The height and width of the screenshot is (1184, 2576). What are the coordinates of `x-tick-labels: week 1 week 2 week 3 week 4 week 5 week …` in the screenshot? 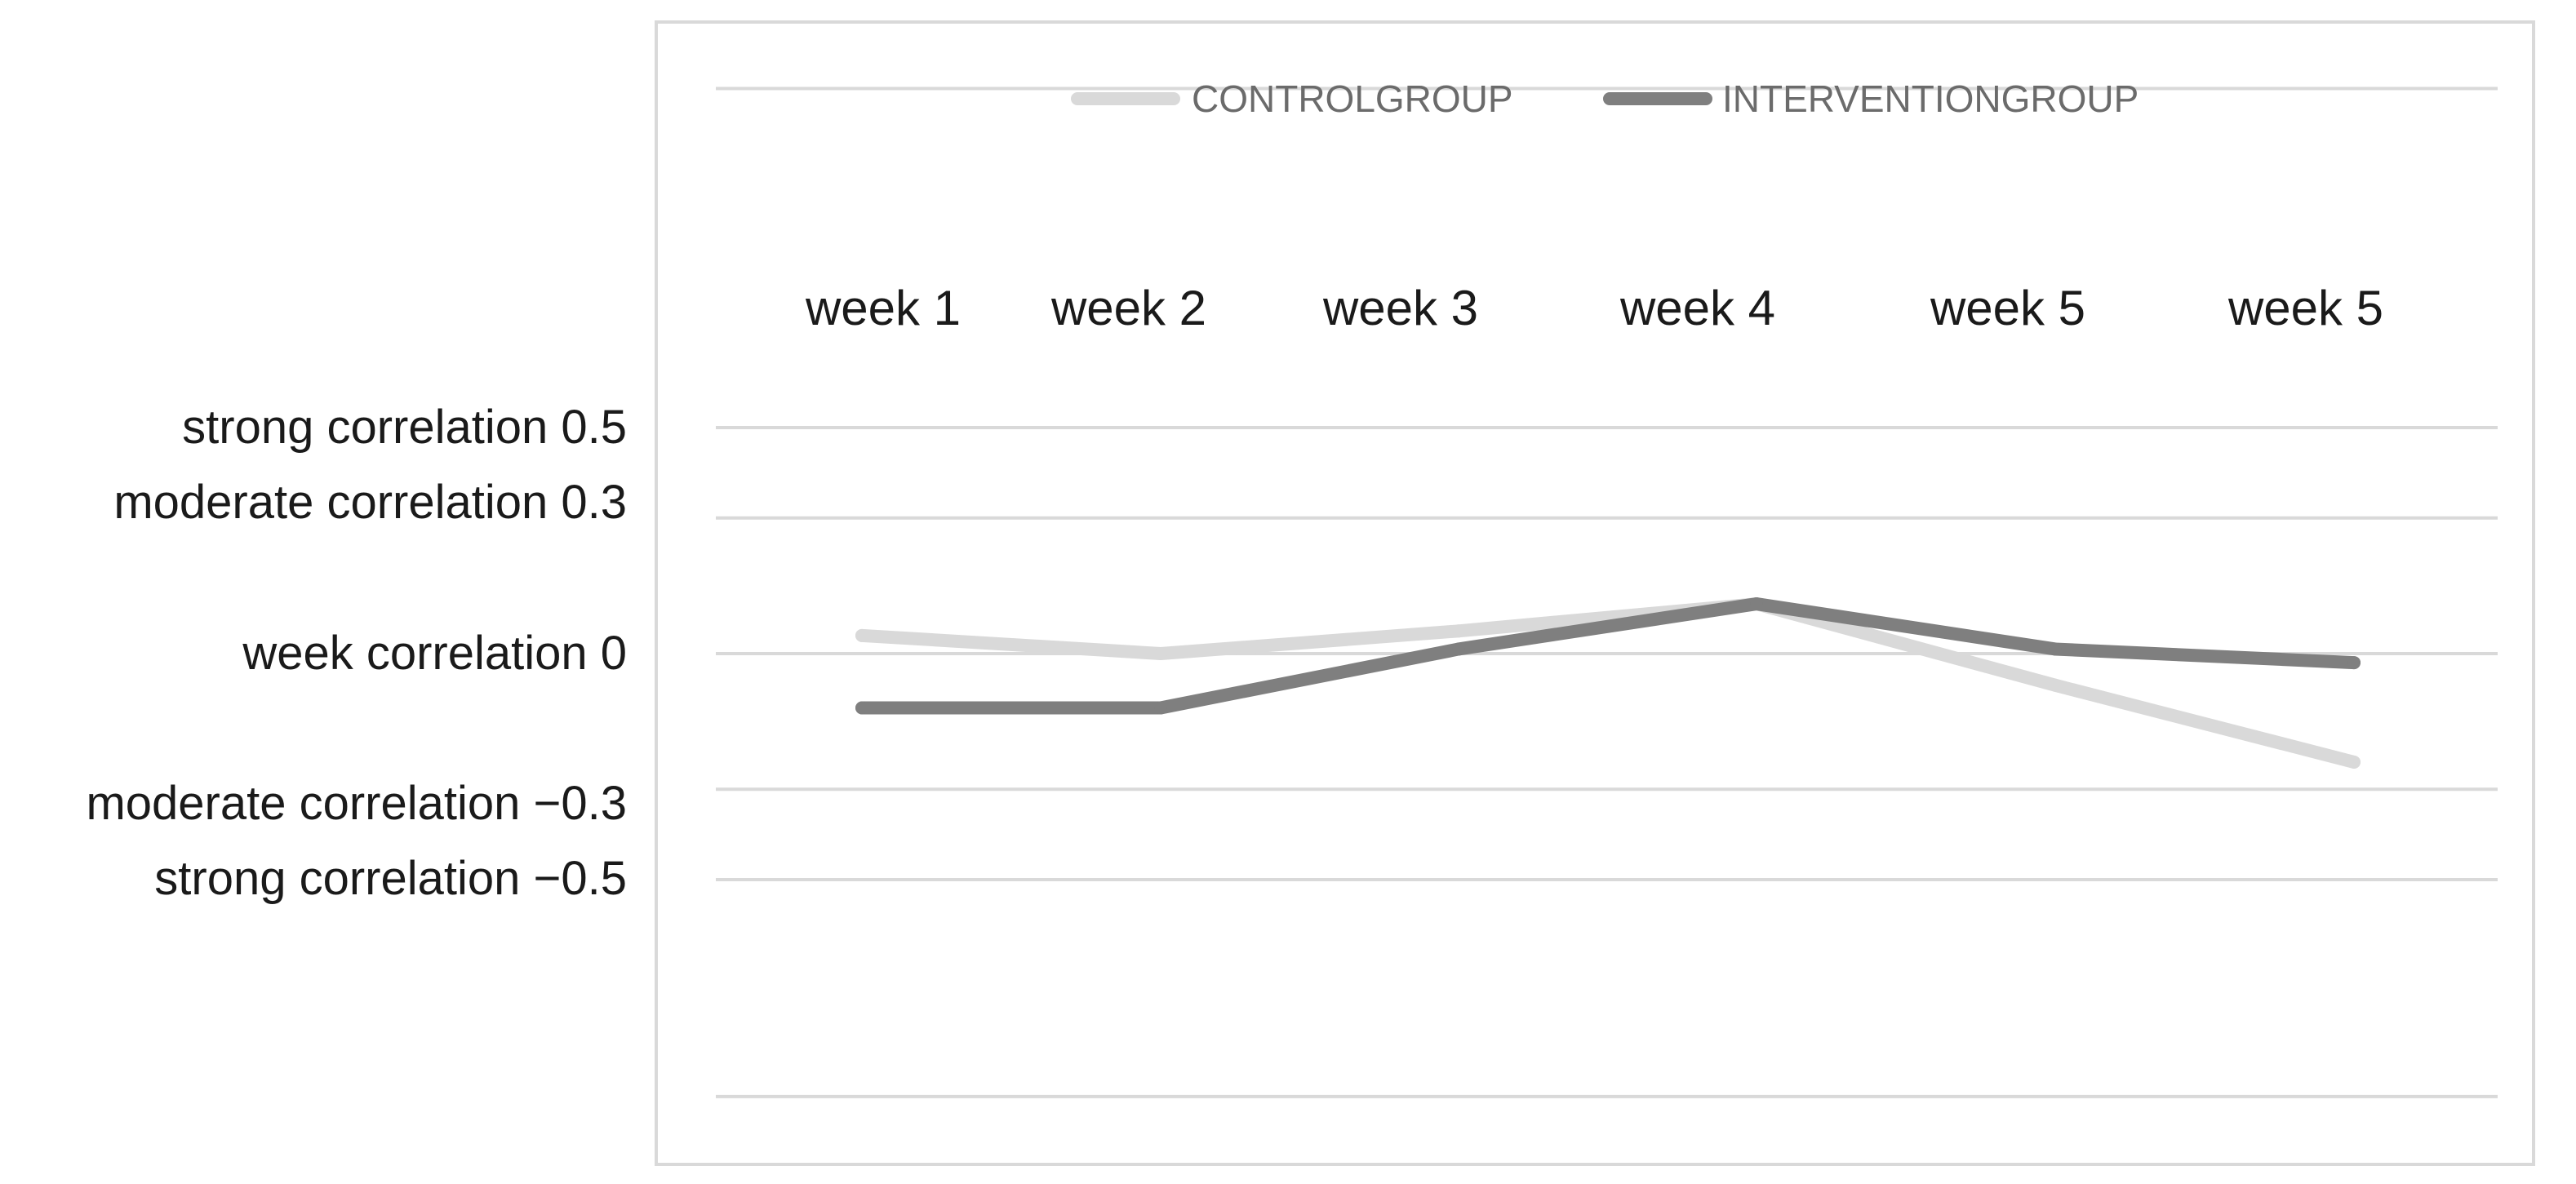 It's located at (1594, 308).